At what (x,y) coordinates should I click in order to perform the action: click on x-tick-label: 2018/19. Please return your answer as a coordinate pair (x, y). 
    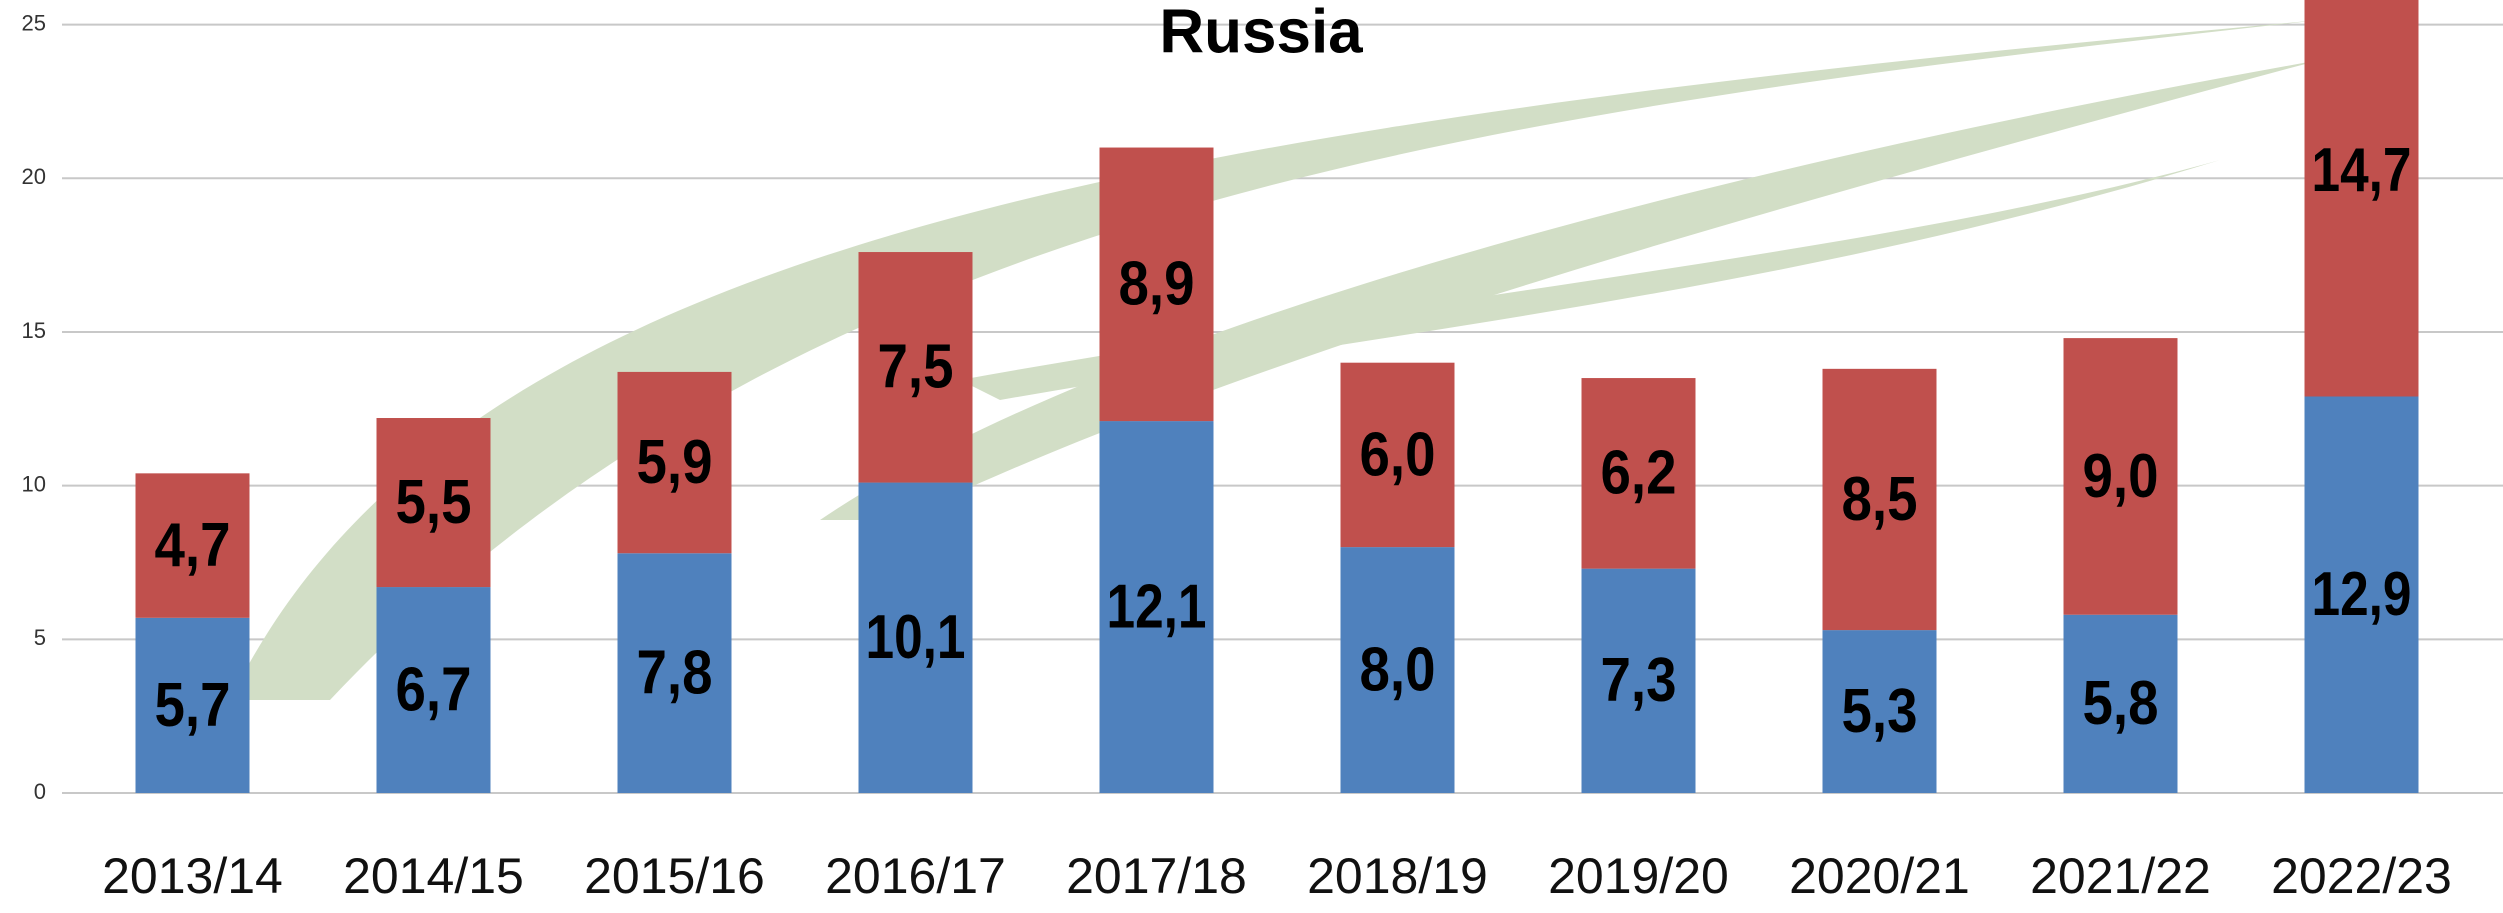
    Looking at the image, I should click on (1397, 876).